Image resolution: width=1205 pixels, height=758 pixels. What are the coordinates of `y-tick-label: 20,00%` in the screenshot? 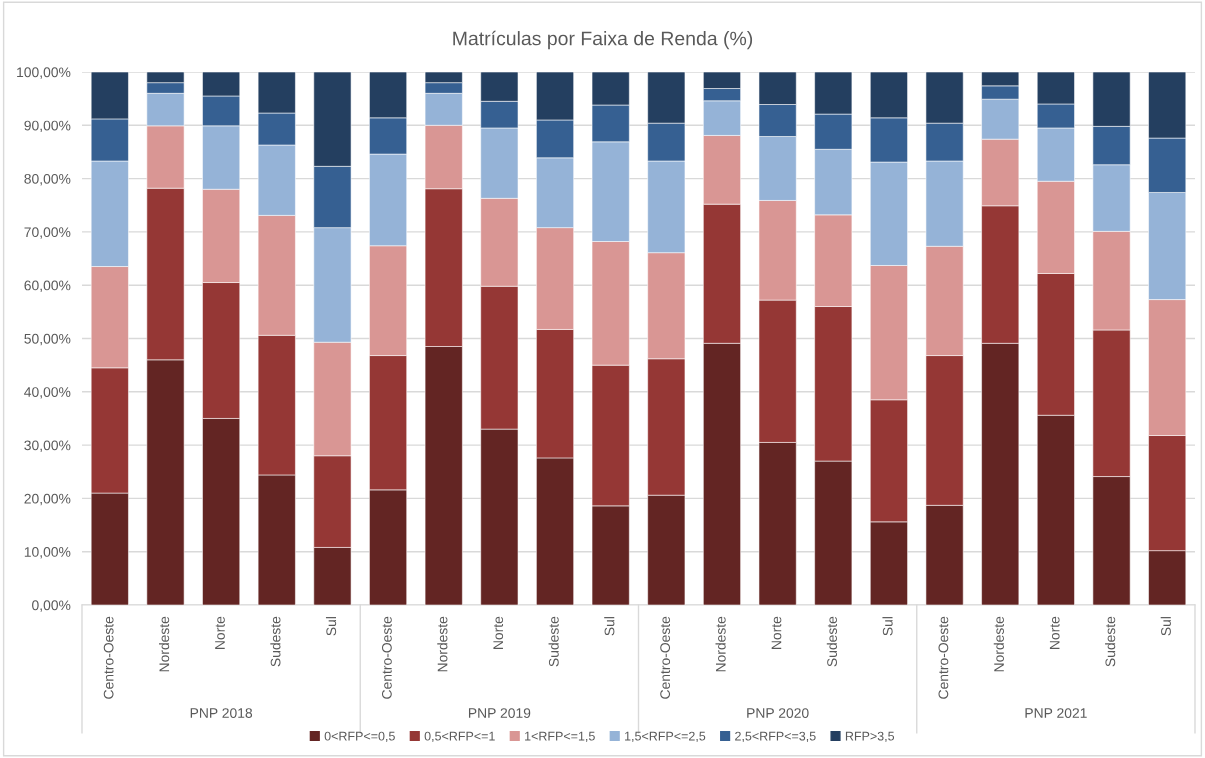 It's located at (47, 499).